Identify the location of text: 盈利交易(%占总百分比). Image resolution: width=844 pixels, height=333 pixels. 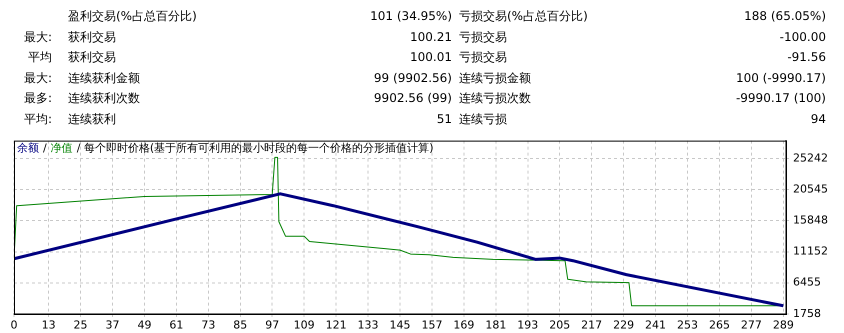
(132, 16).